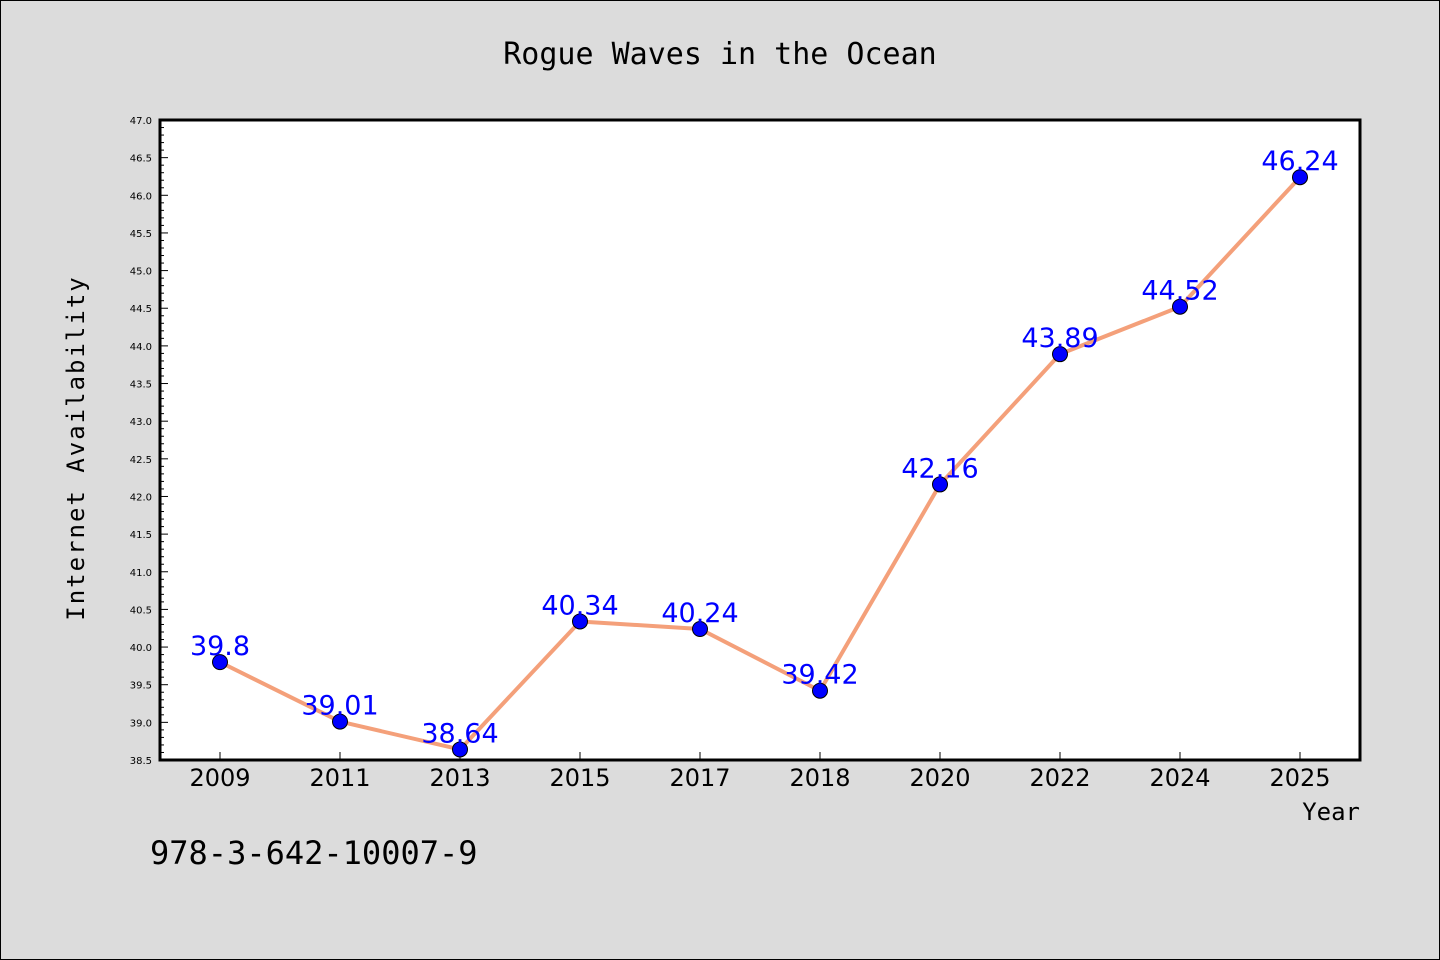 The width and height of the screenshot is (1440, 960). Describe the element at coordinates (141, 385) in the screenshot. I see `y-tick-label: 43.5` at that location.